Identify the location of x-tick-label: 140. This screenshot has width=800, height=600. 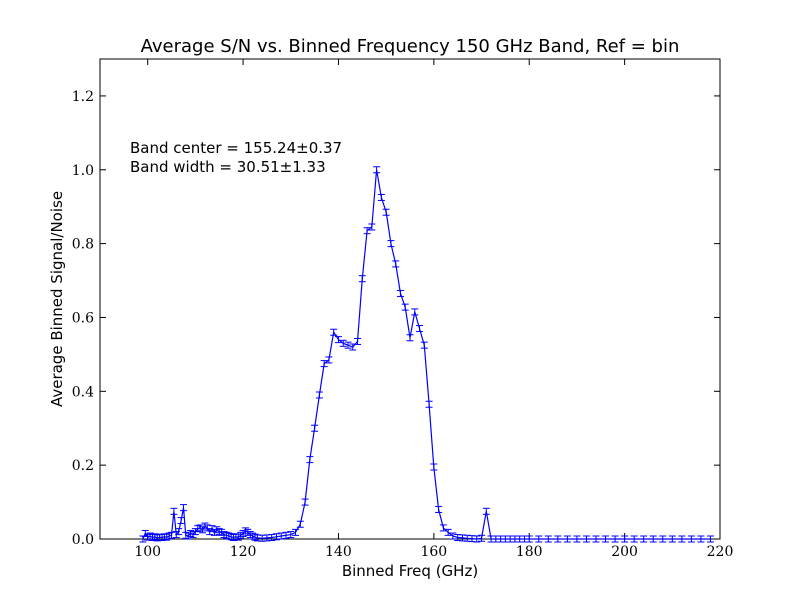
(338, 552).